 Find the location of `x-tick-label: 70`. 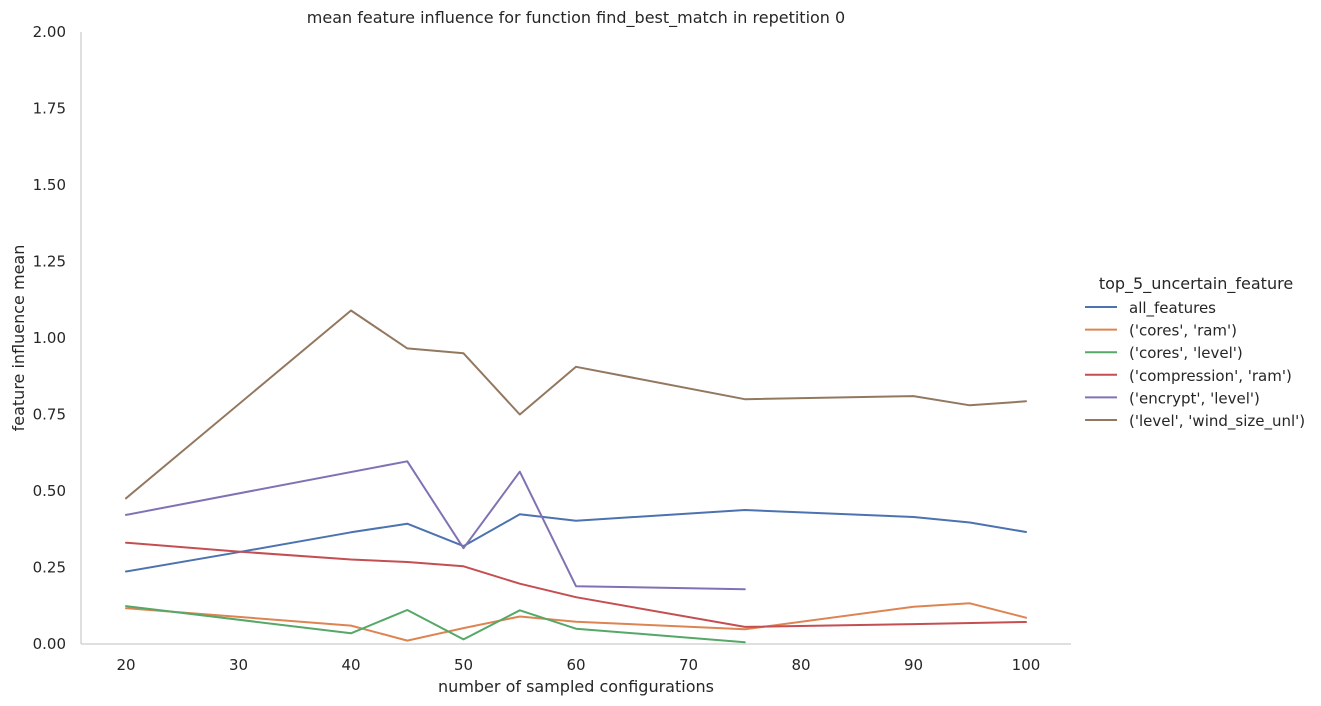

x-tick-label: 70 is located at coordinates (688, 665).